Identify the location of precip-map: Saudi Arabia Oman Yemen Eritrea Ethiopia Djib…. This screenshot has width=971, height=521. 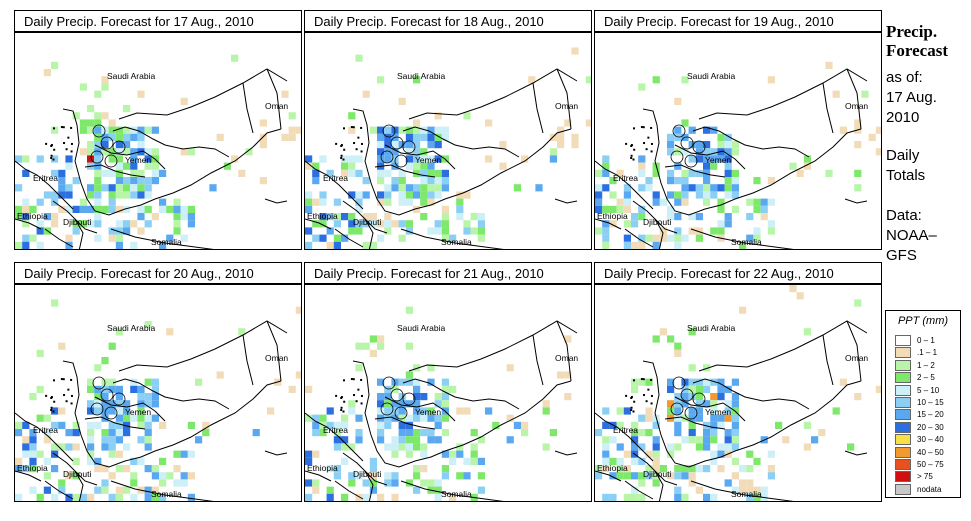
(738, 393).